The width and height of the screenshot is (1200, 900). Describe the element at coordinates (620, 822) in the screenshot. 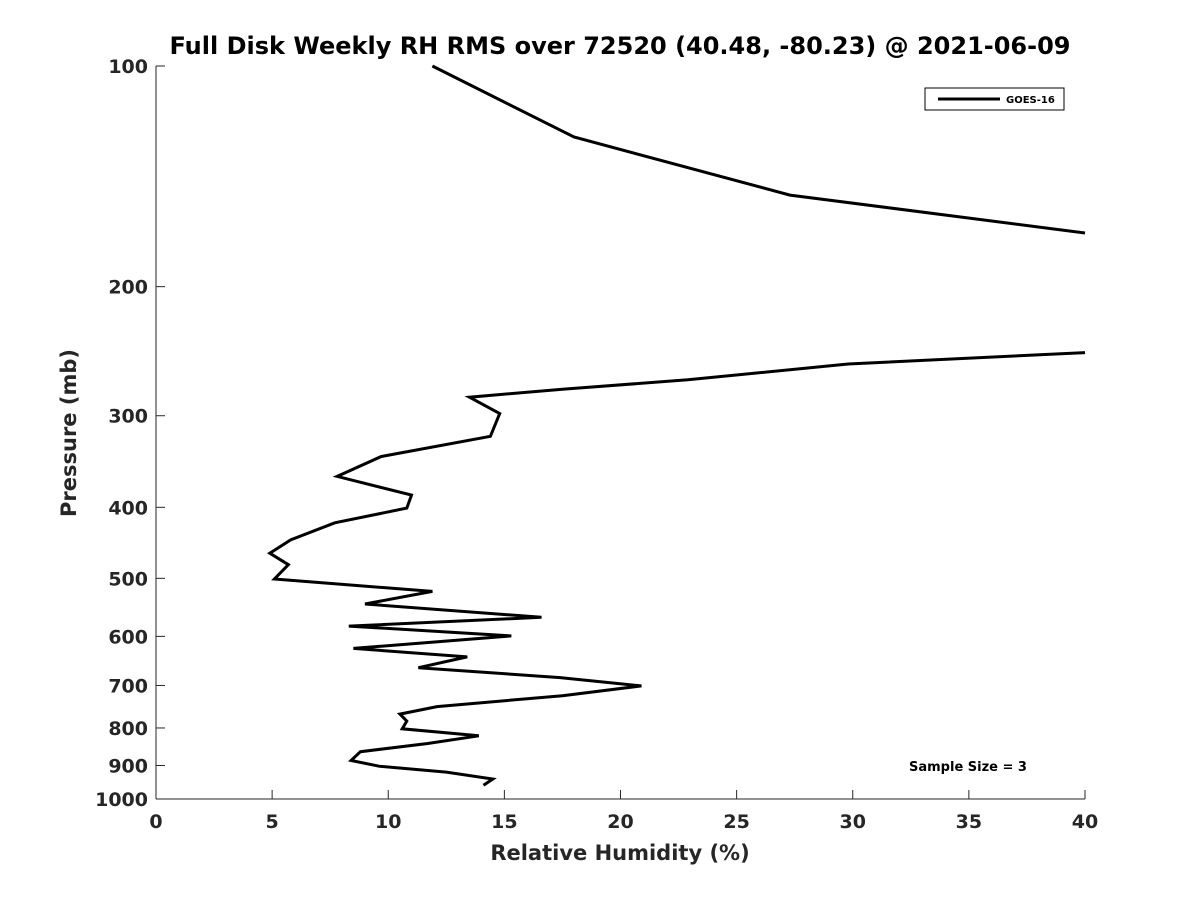

I see `x-tick-label-20: 20` at that location.